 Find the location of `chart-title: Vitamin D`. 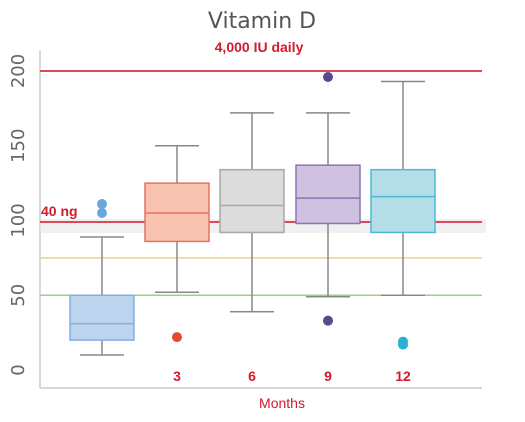

chart-title: Vitamin D is located at coordinates (262, 21).